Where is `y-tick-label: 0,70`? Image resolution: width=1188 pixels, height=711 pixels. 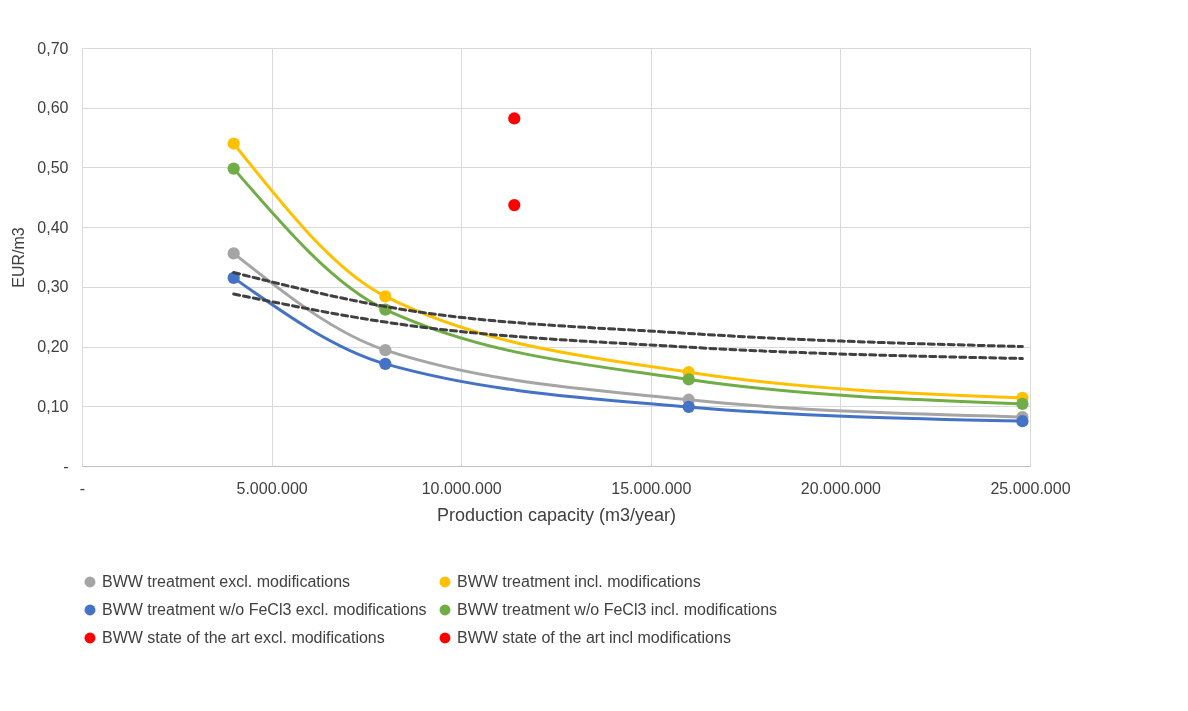
y-tick-label: 0,70 is located at coordinates (53, 48).